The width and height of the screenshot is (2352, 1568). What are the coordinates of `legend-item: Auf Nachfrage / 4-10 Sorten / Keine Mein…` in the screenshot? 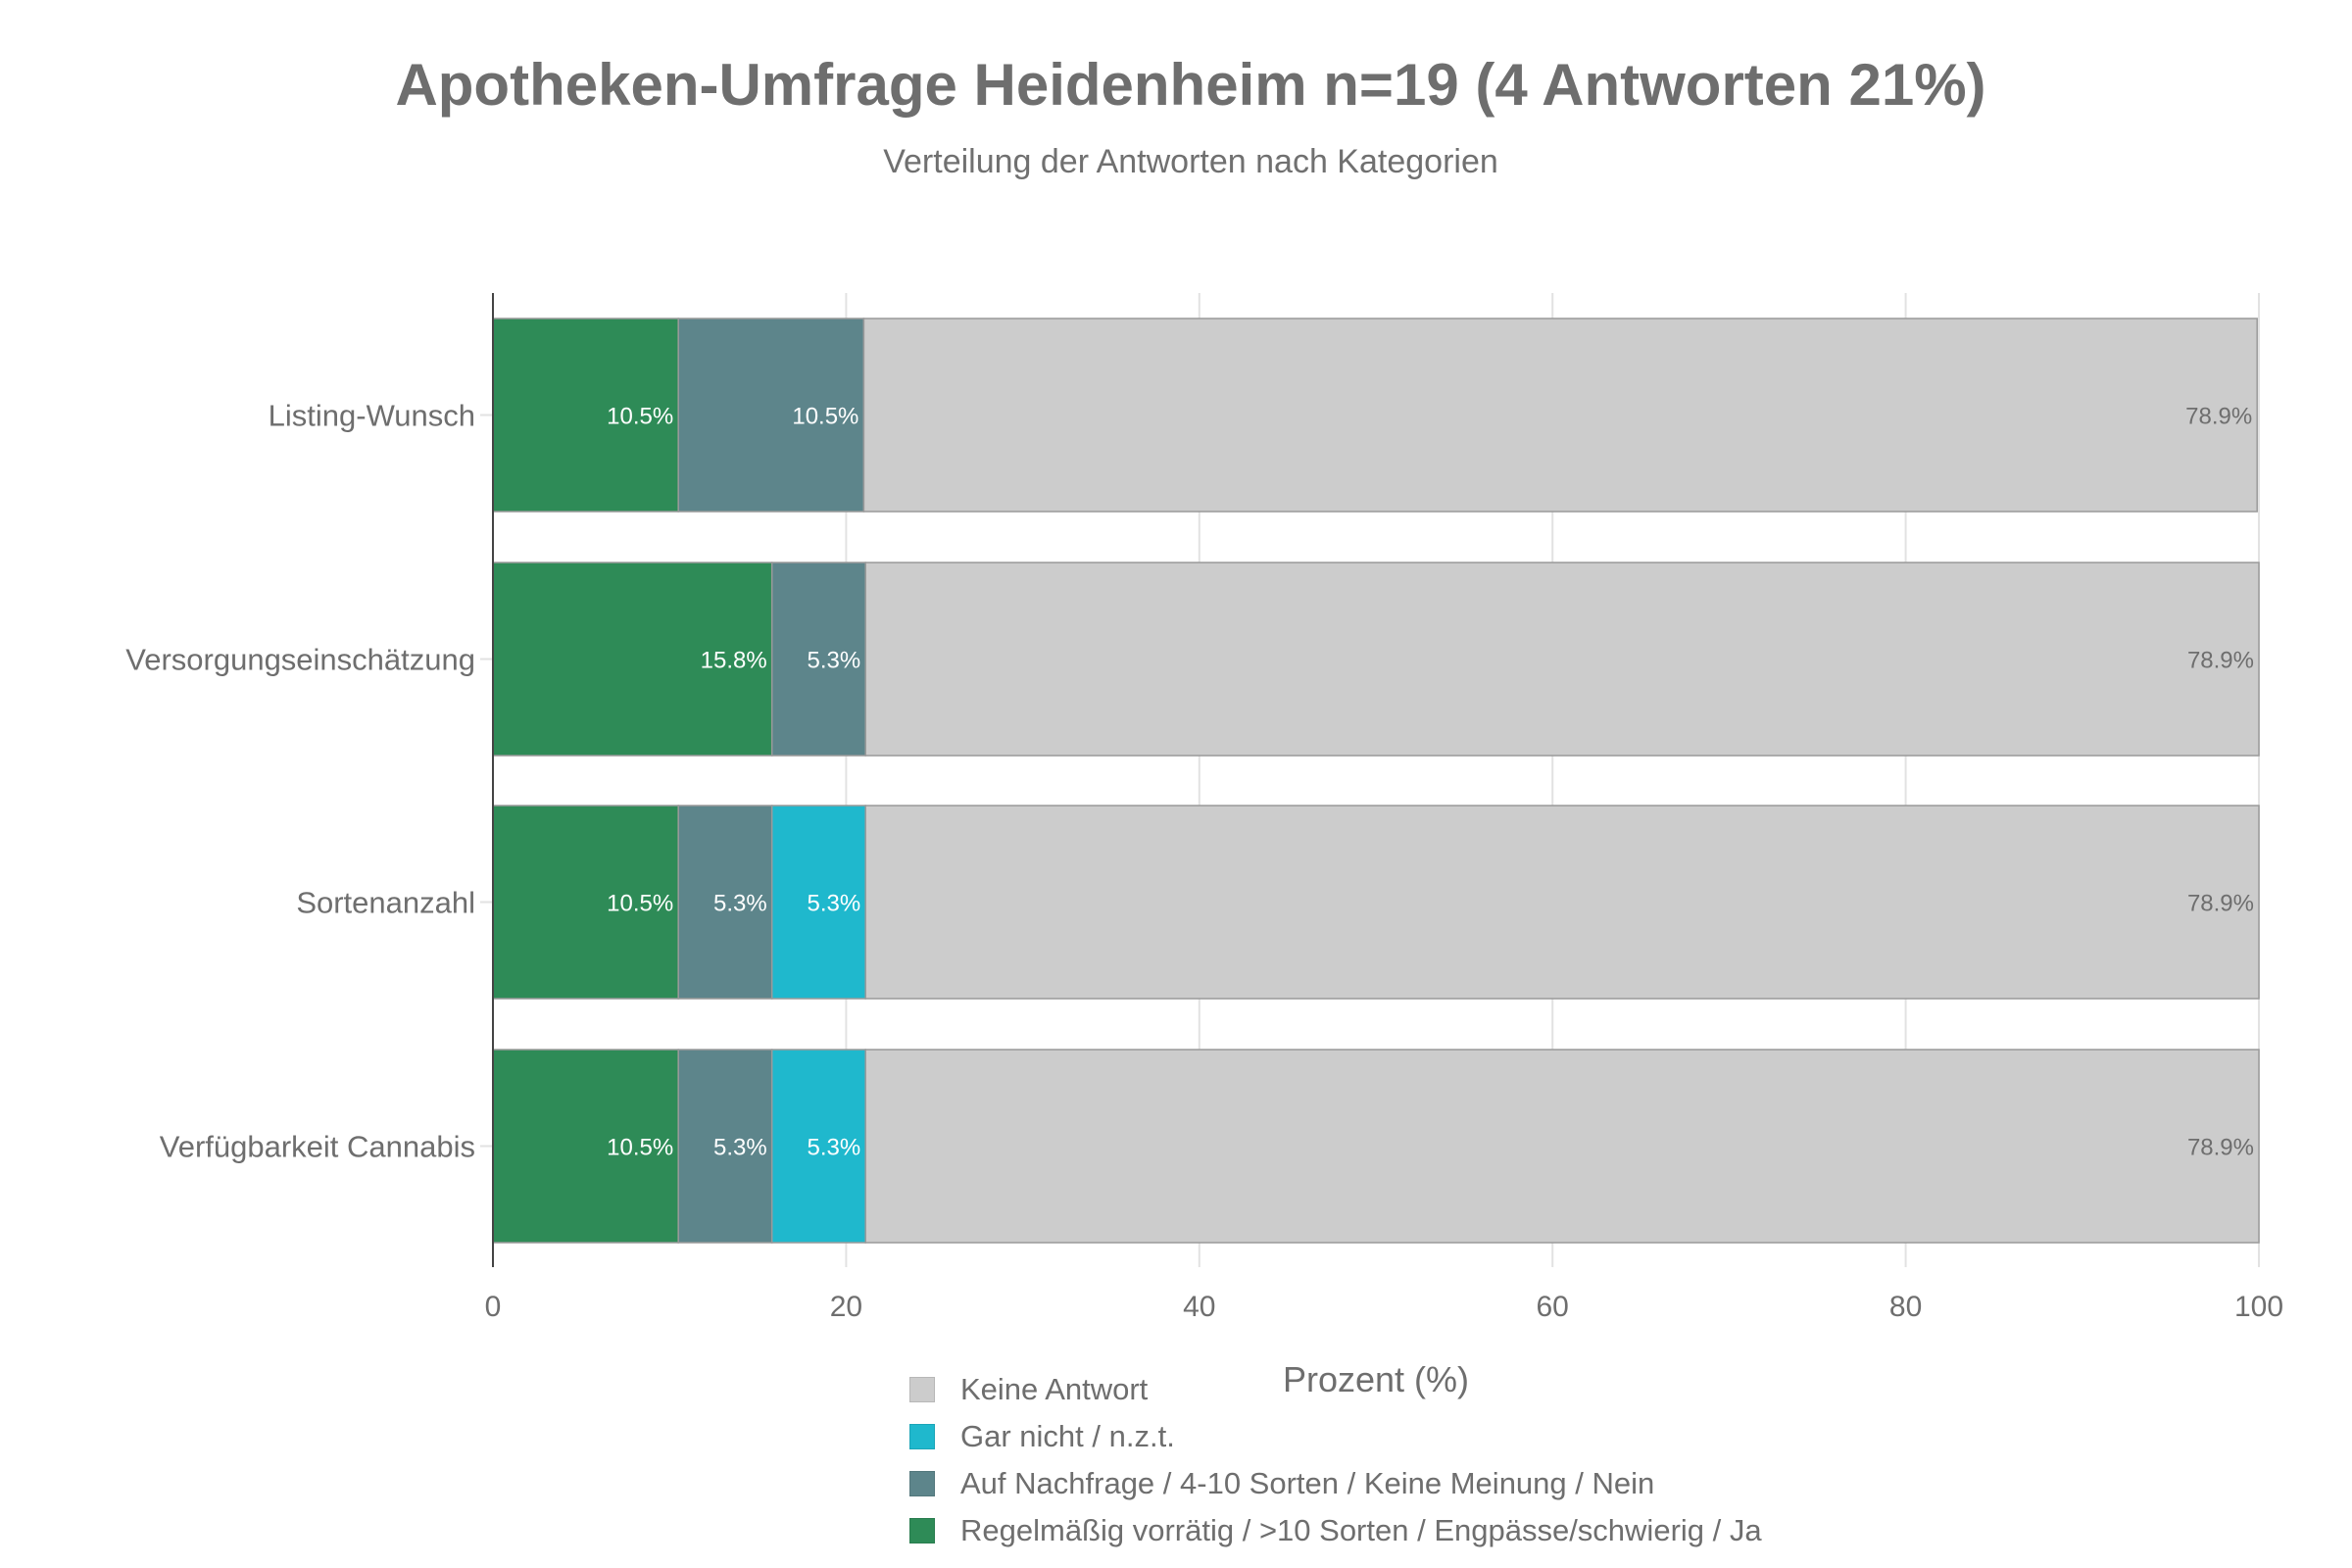 It's located at (1335, 1483).